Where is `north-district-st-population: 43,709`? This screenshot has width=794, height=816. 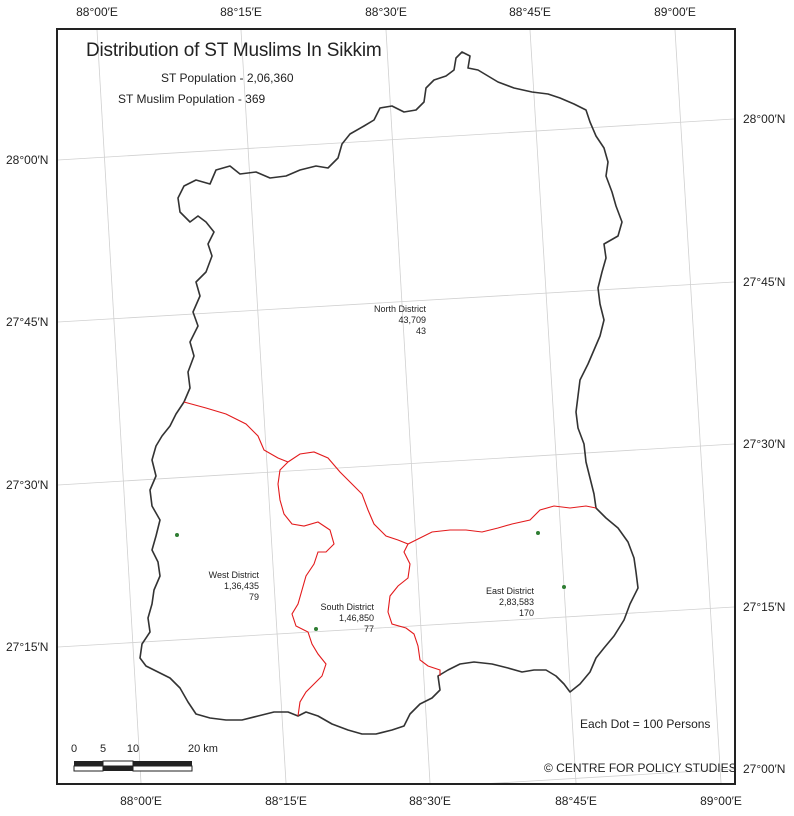
north-district-st-population: 43,709 is located at coordinates (412, 320).